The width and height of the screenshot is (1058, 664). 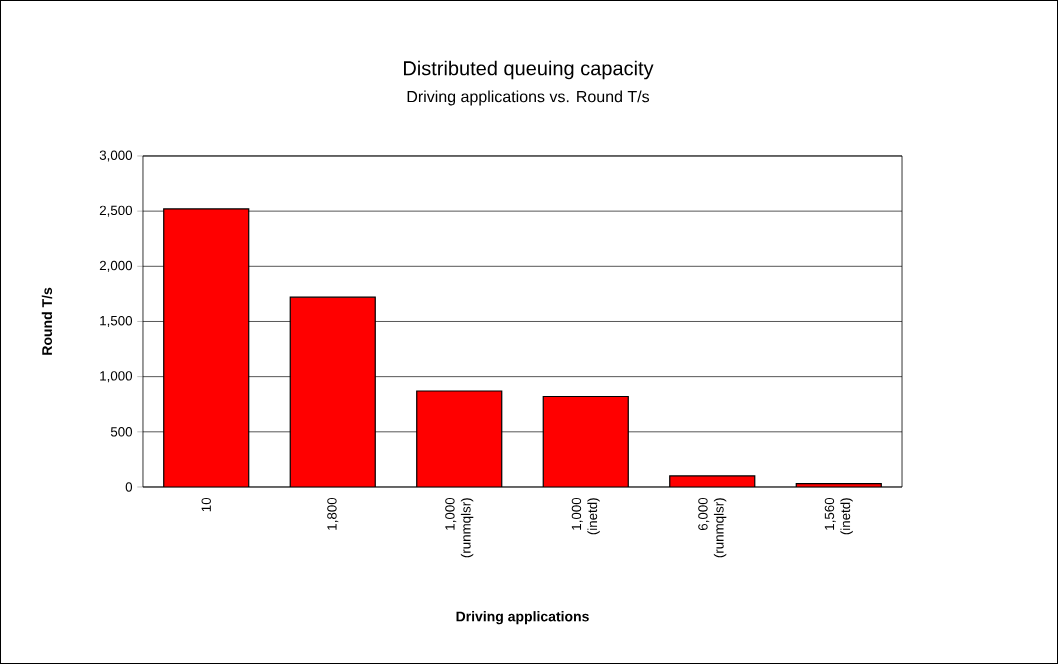 What do you see at coordinates (528, 98) in the screenshot?
I see `chart-subtitle: Driving applications vs. Round T/s` at bounding box center [528, 98].